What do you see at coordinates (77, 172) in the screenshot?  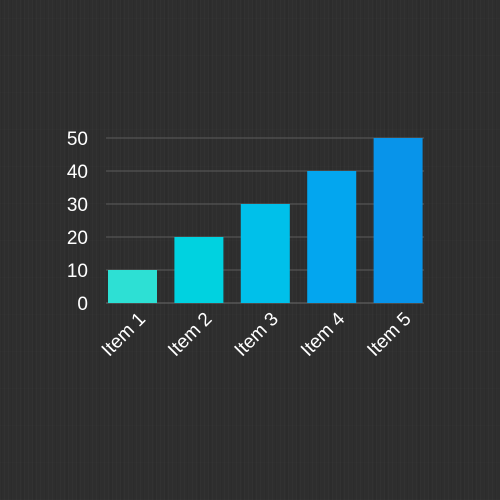 I see `y-tick-label: 40` at bounding box center [77, 172].